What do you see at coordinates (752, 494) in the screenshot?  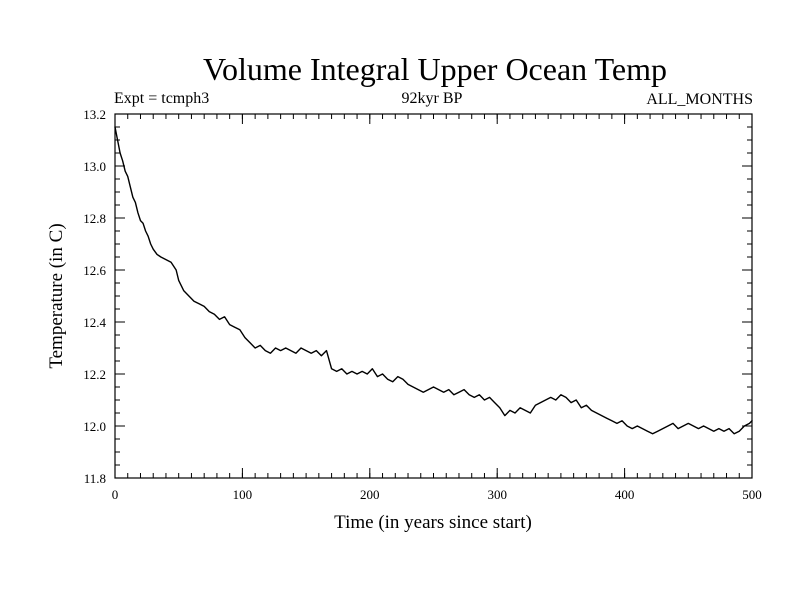 I see `x-tick-label: 500` at bounding box center [752, 494].